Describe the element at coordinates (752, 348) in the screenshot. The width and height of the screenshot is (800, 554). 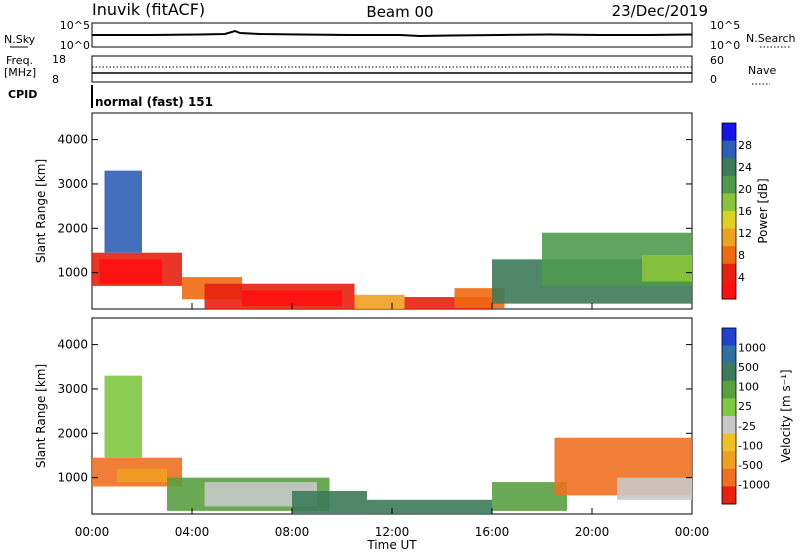
I see `velocity-colorbar-tick: 1000` at that location.